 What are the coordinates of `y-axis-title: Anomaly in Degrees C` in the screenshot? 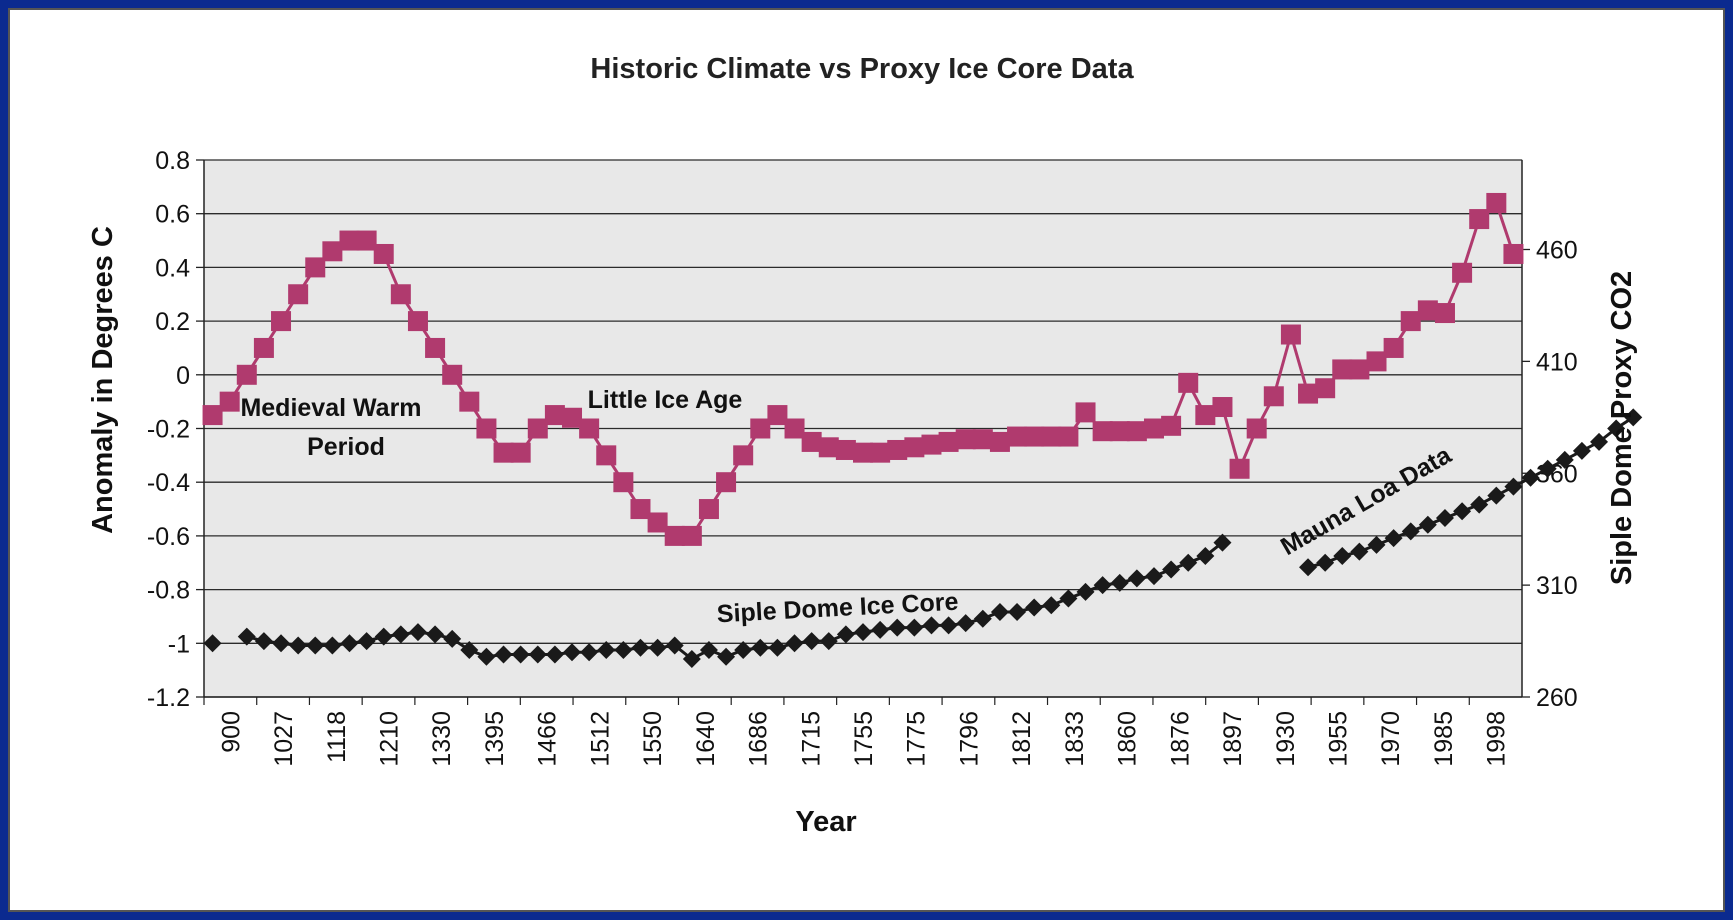 It's located at (103, 380).